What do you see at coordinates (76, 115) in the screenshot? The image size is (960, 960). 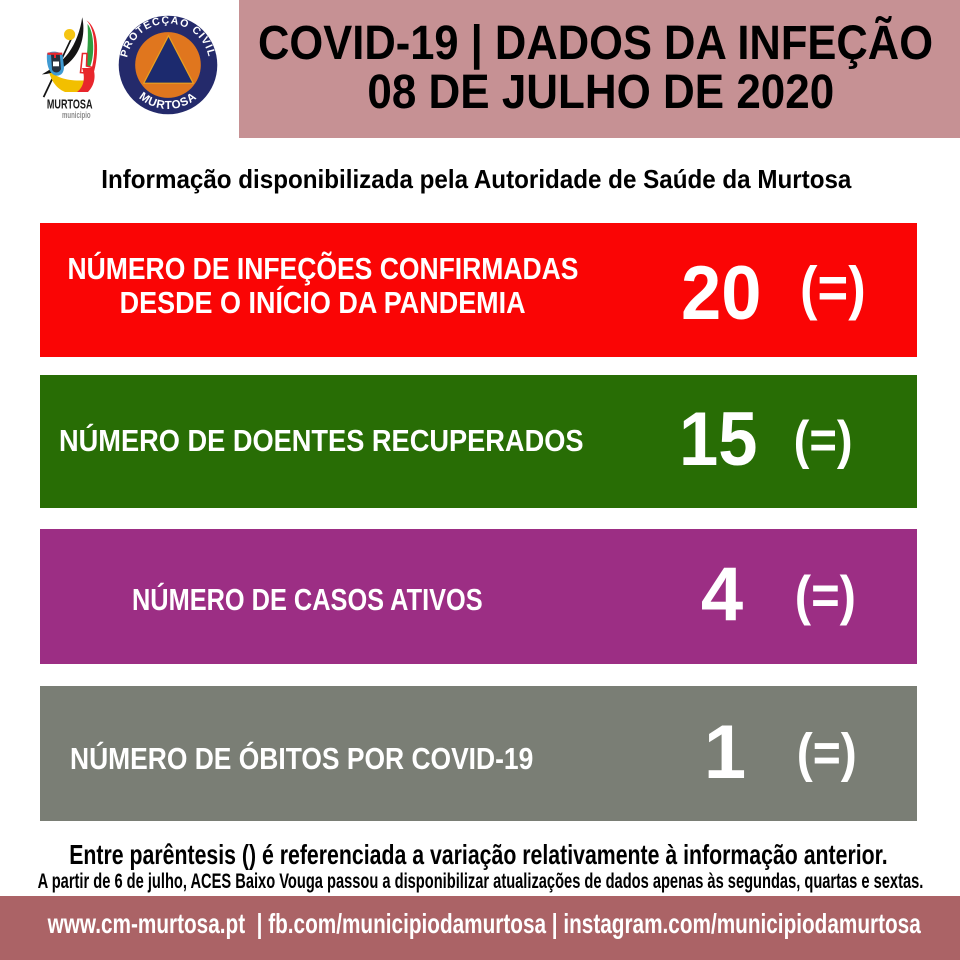 I see `svg-text: municipio` at bounding box center [76, 115].